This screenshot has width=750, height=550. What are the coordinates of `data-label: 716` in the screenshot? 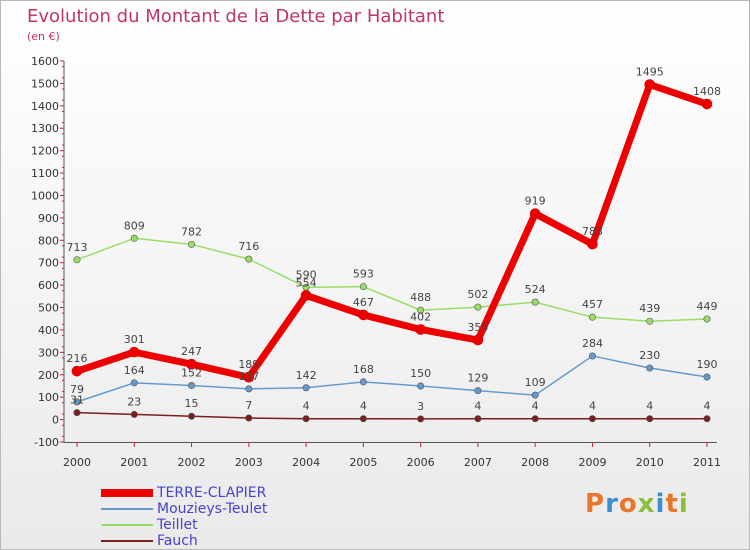 It's located at (248, 246).